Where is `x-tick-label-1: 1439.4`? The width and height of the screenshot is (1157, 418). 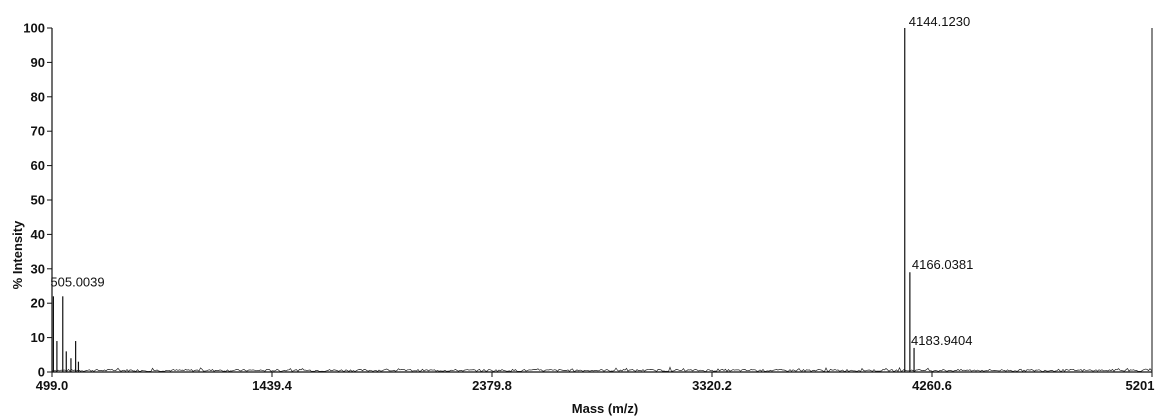
x-tick-label-1: 1439.4 is located at coordinates (272, 385).